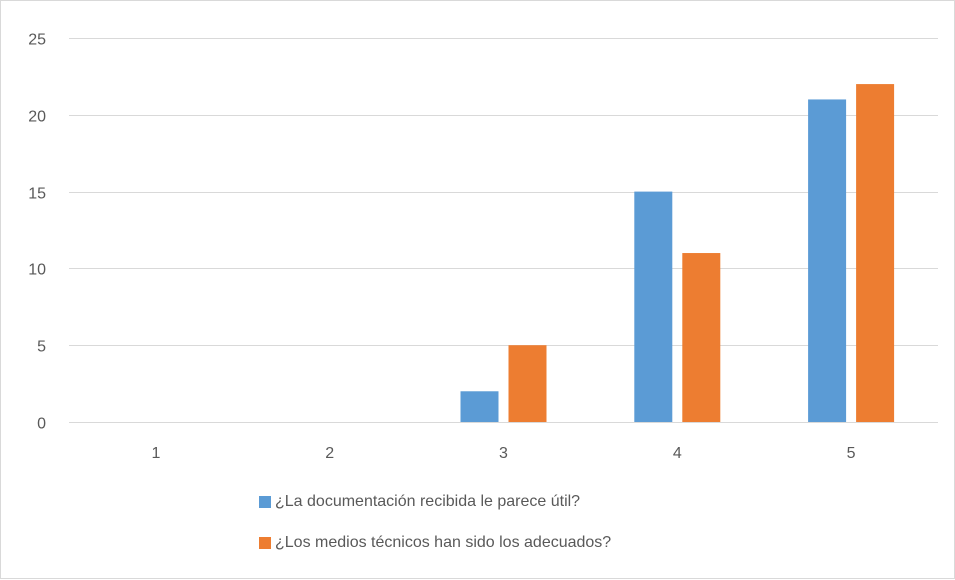 The height and width of the screenshot is (580, 955). I want to click on bar-series2-cat4, so click(701, 337).